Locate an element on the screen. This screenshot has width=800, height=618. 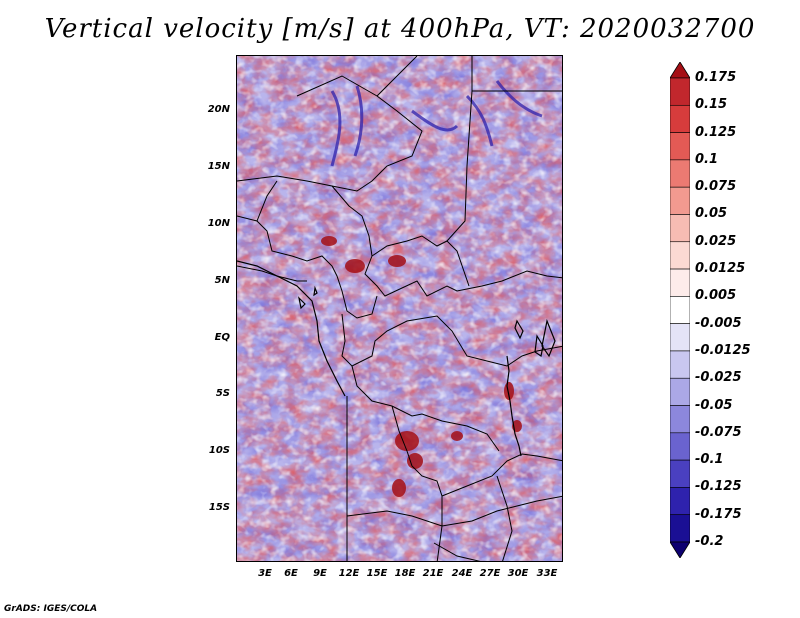
lat-label: 15N is located at coordinates (218, 166).